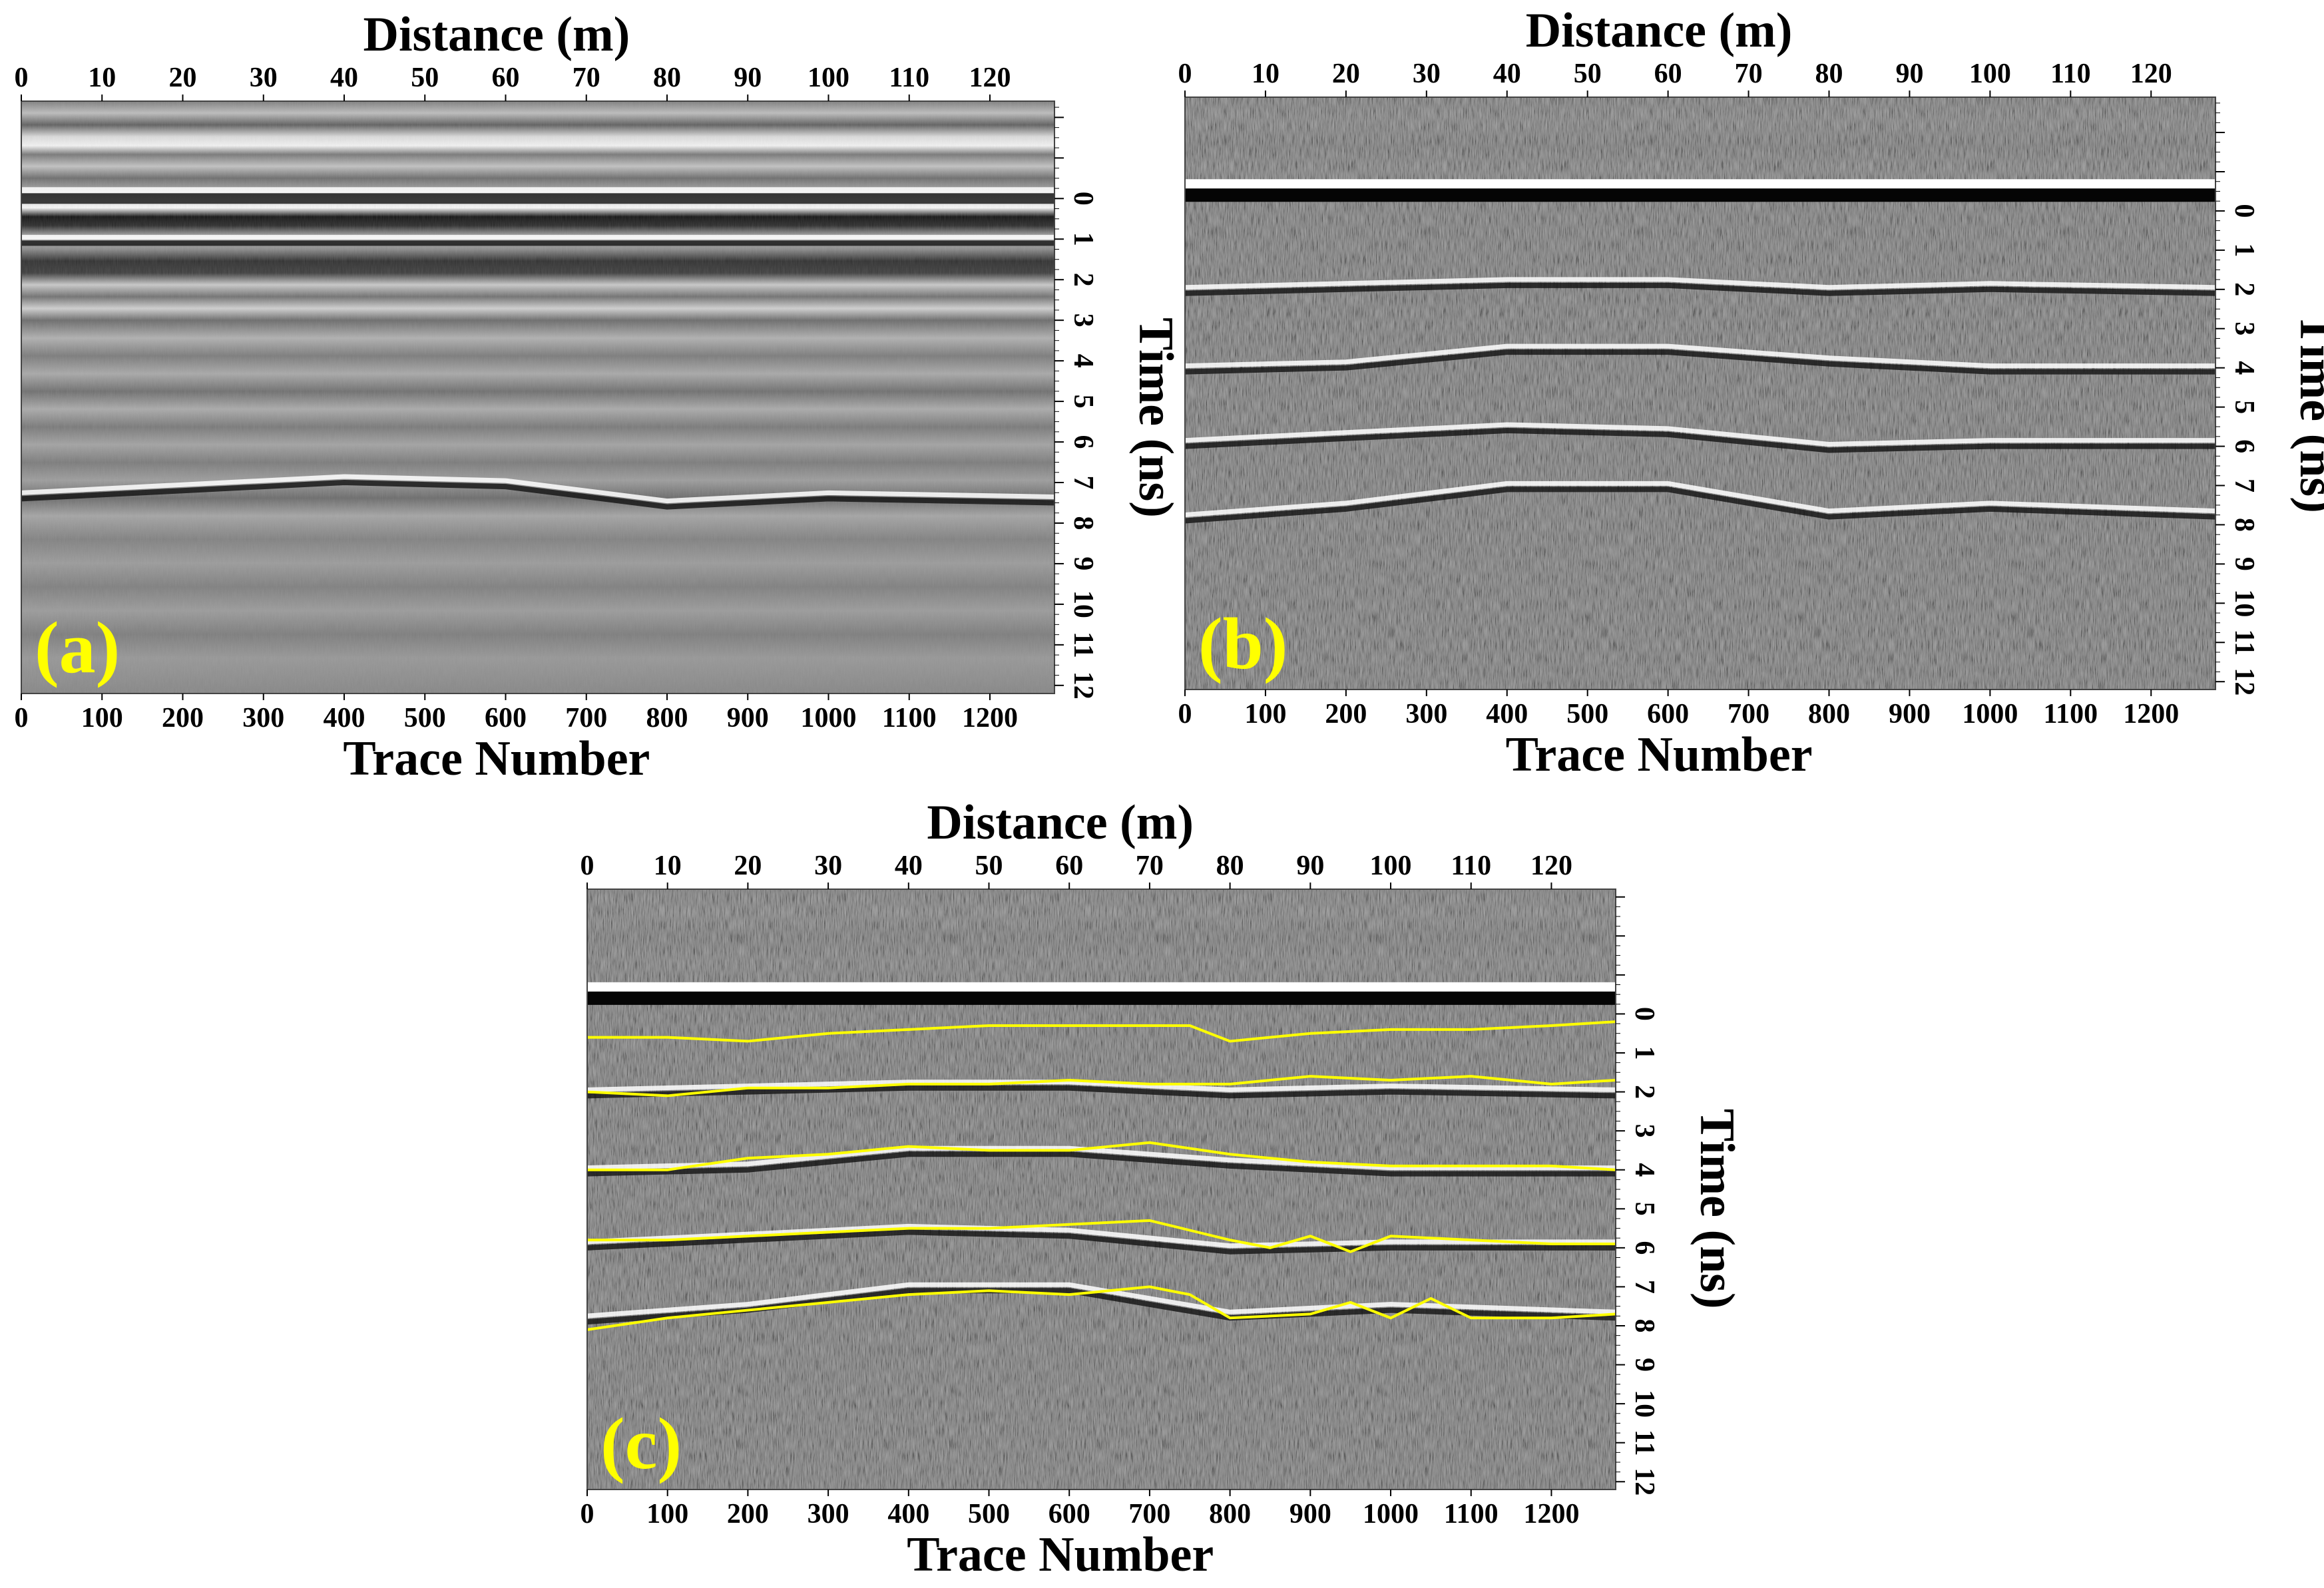  I want to click on direct-wave-white, so click(1101, 987).